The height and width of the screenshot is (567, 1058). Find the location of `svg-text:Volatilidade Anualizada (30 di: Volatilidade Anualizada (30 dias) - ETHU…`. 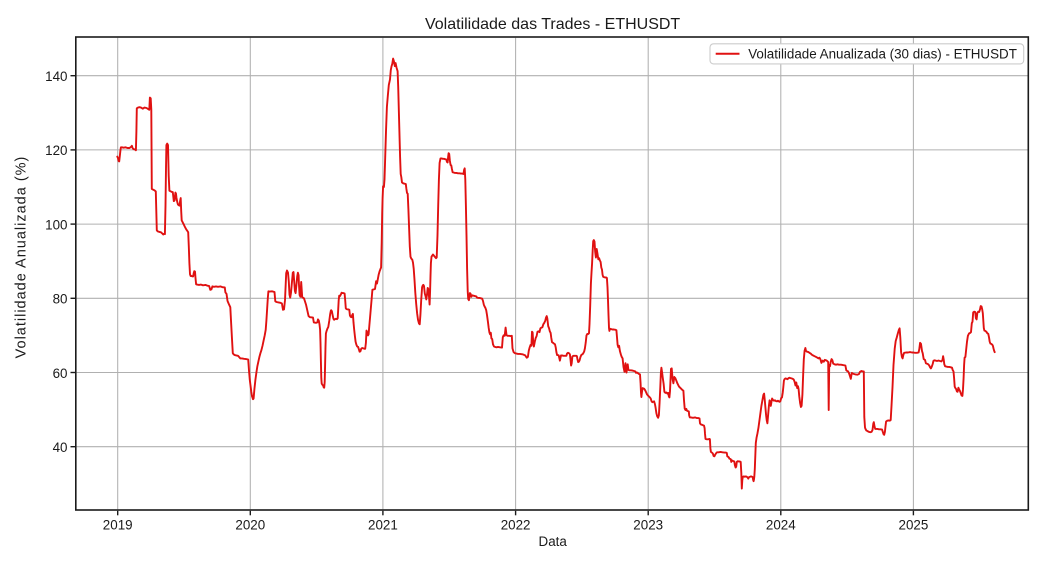

svg-text:Volatilidade Anualizada (30 di: Volatilidade Anualizada (30 dias) - ETHU… is located at coordinates (882, 53).